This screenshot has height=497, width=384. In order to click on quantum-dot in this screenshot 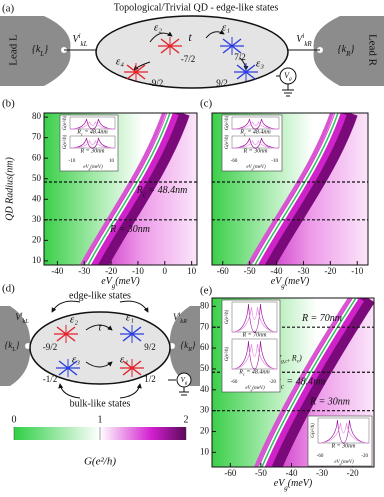, I will do `click(192, 52)`.